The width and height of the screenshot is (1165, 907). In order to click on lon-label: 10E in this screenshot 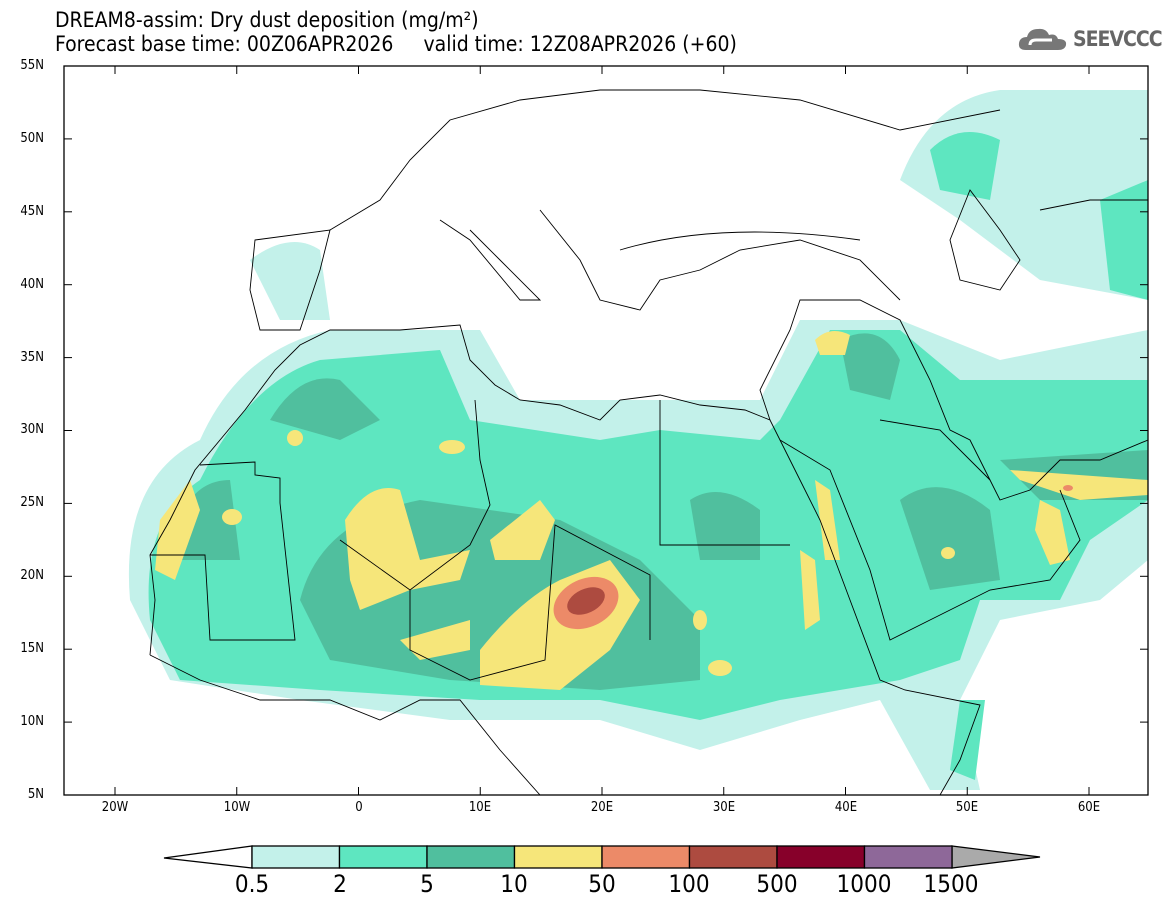, I will do `click(480, 807)`.